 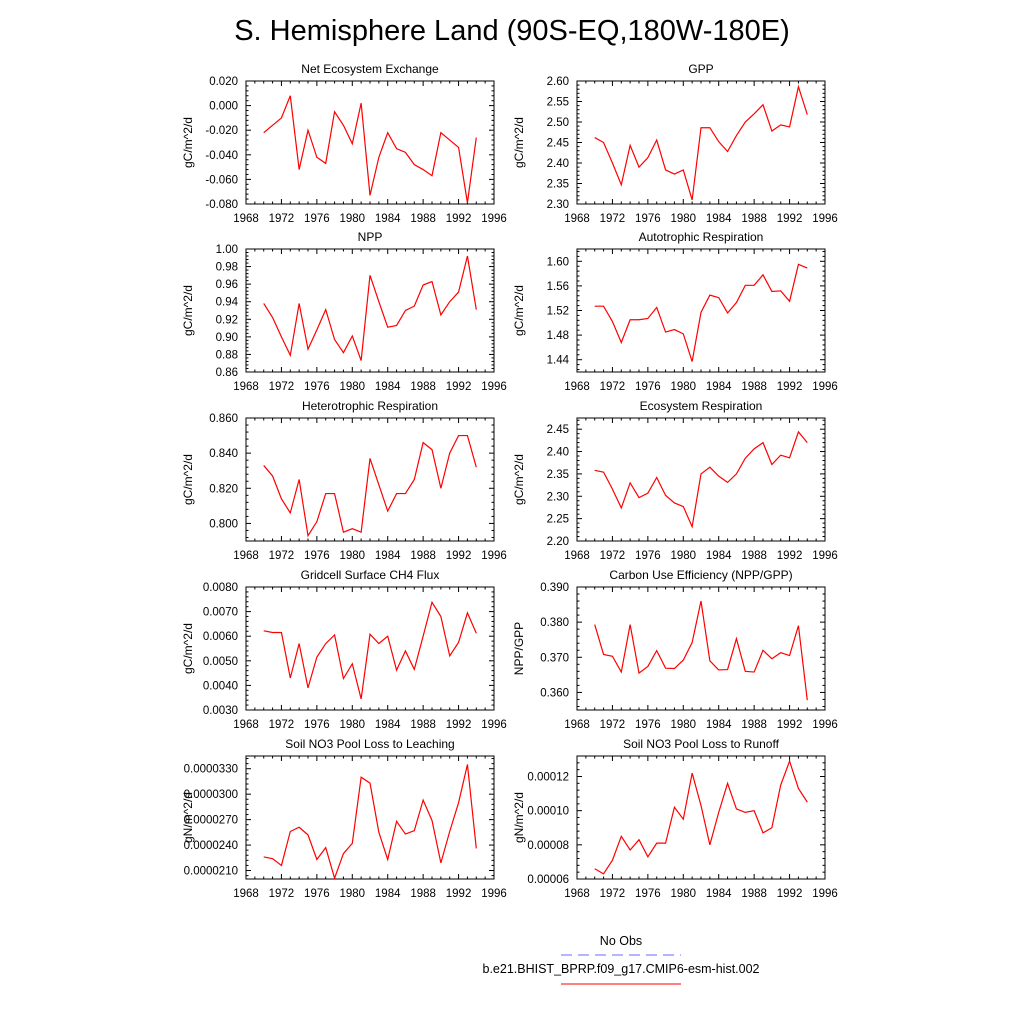 I want to click on y-tick-label: 2.55, so click(x=558, y=103).